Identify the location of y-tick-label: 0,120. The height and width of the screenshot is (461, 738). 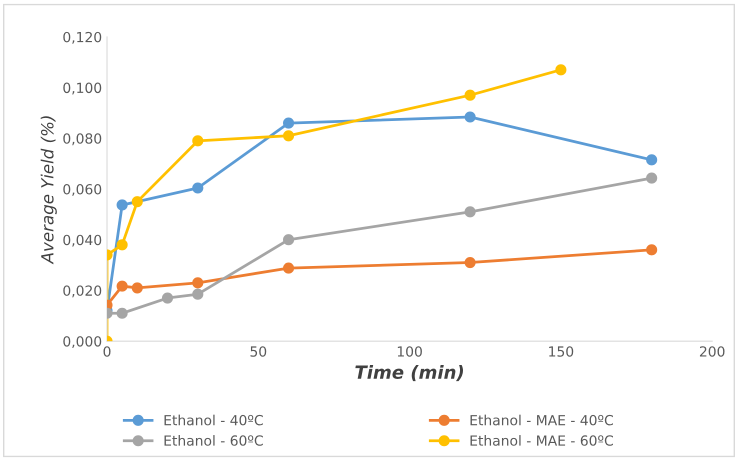
(82, 38).